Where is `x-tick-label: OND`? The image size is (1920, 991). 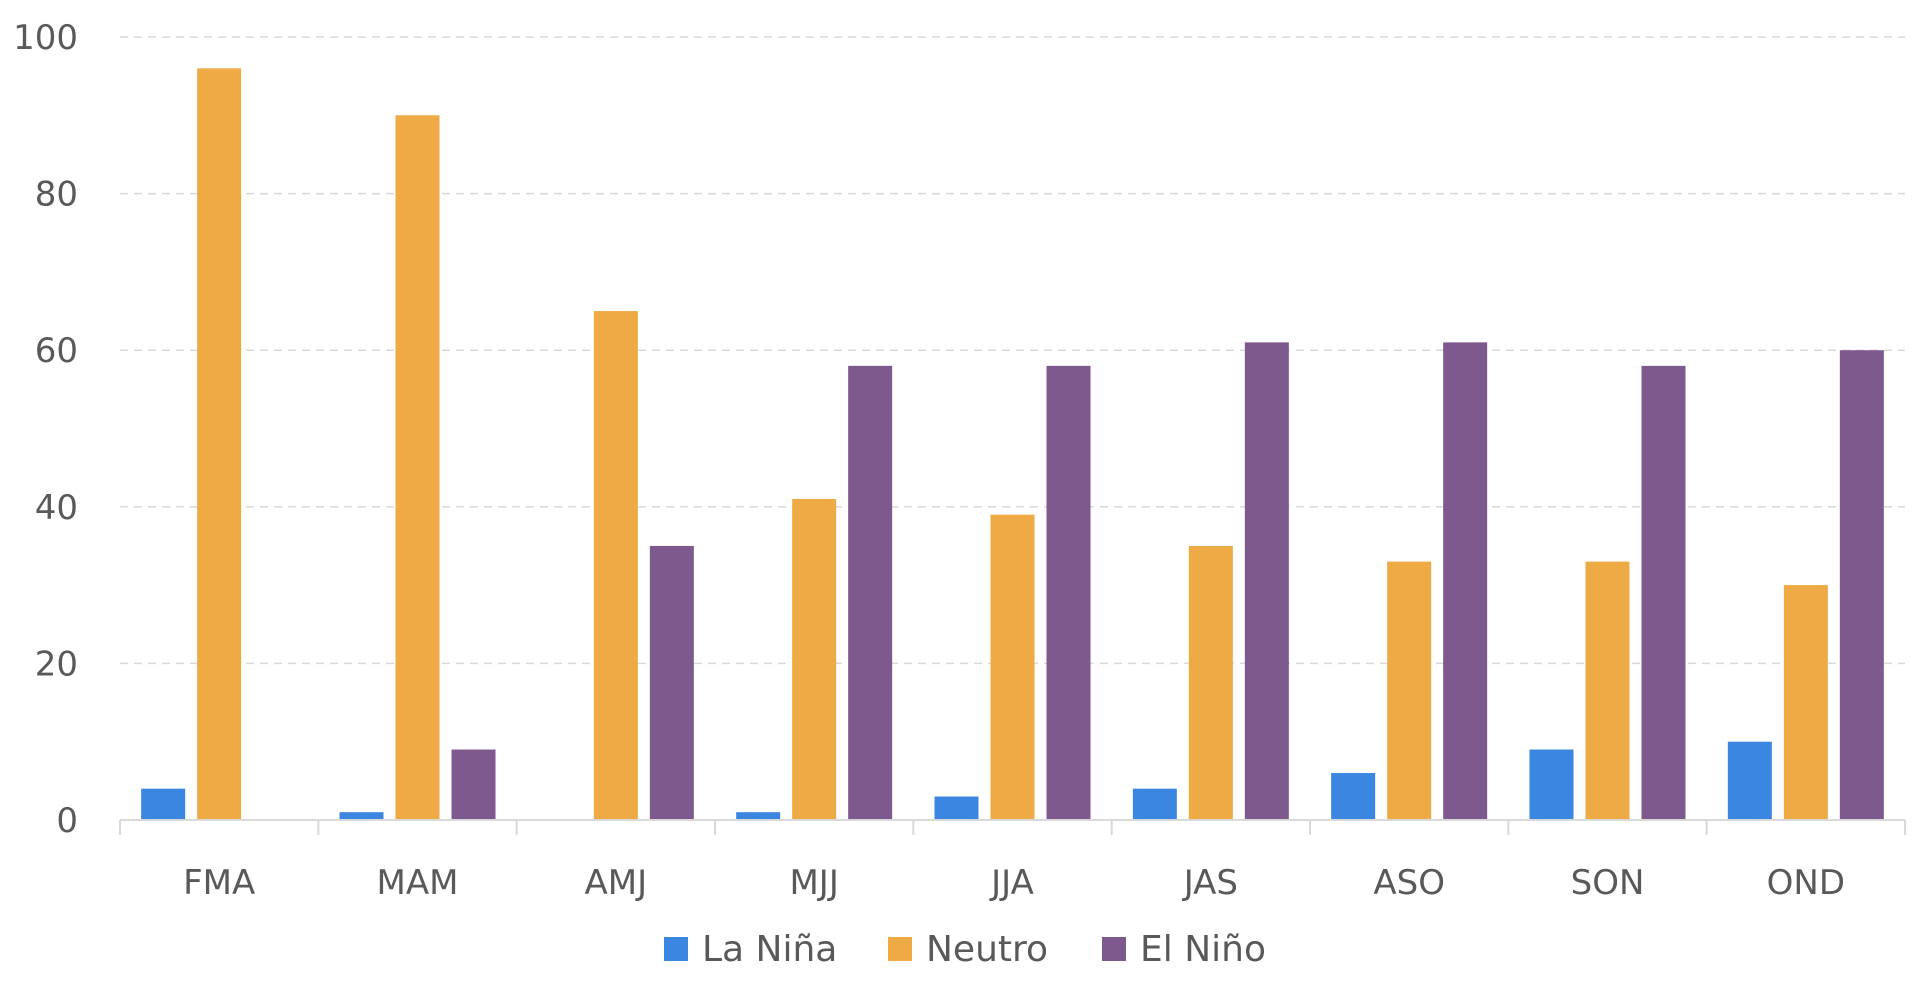
x-tick-label: OND is located at coordinates (1806, 883).